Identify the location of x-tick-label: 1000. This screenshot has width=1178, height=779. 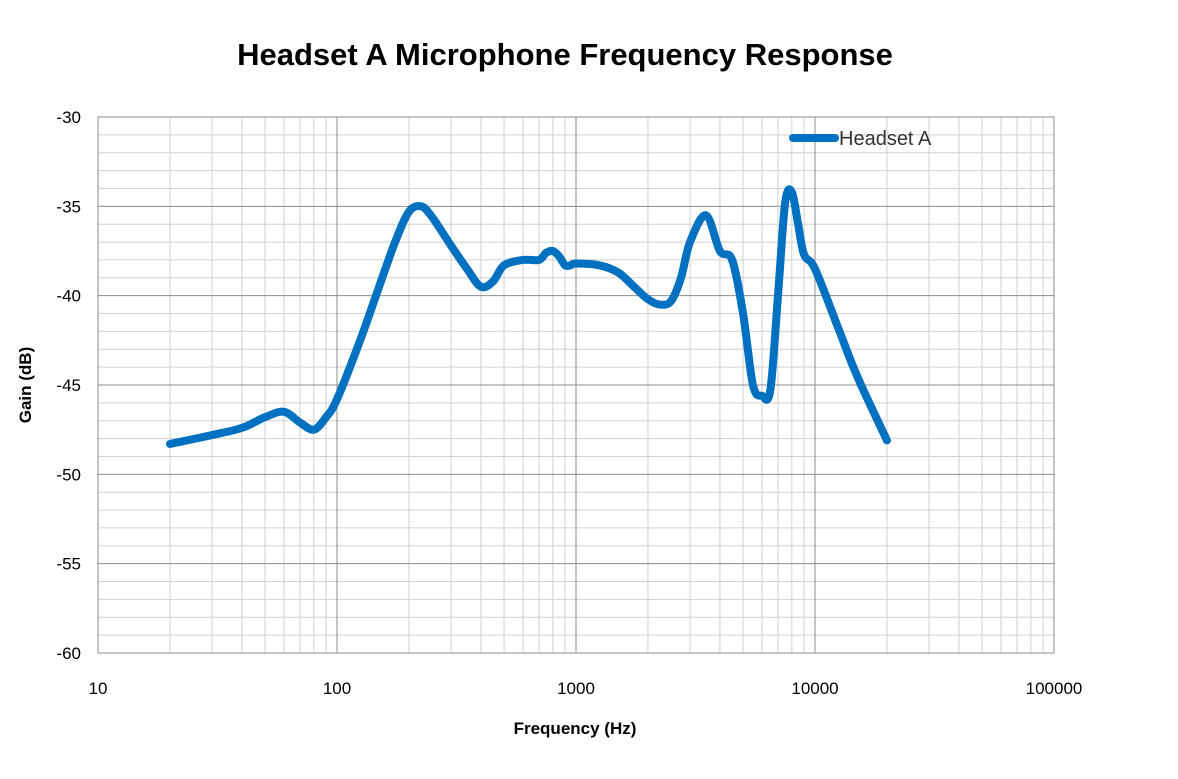
(576, 688).